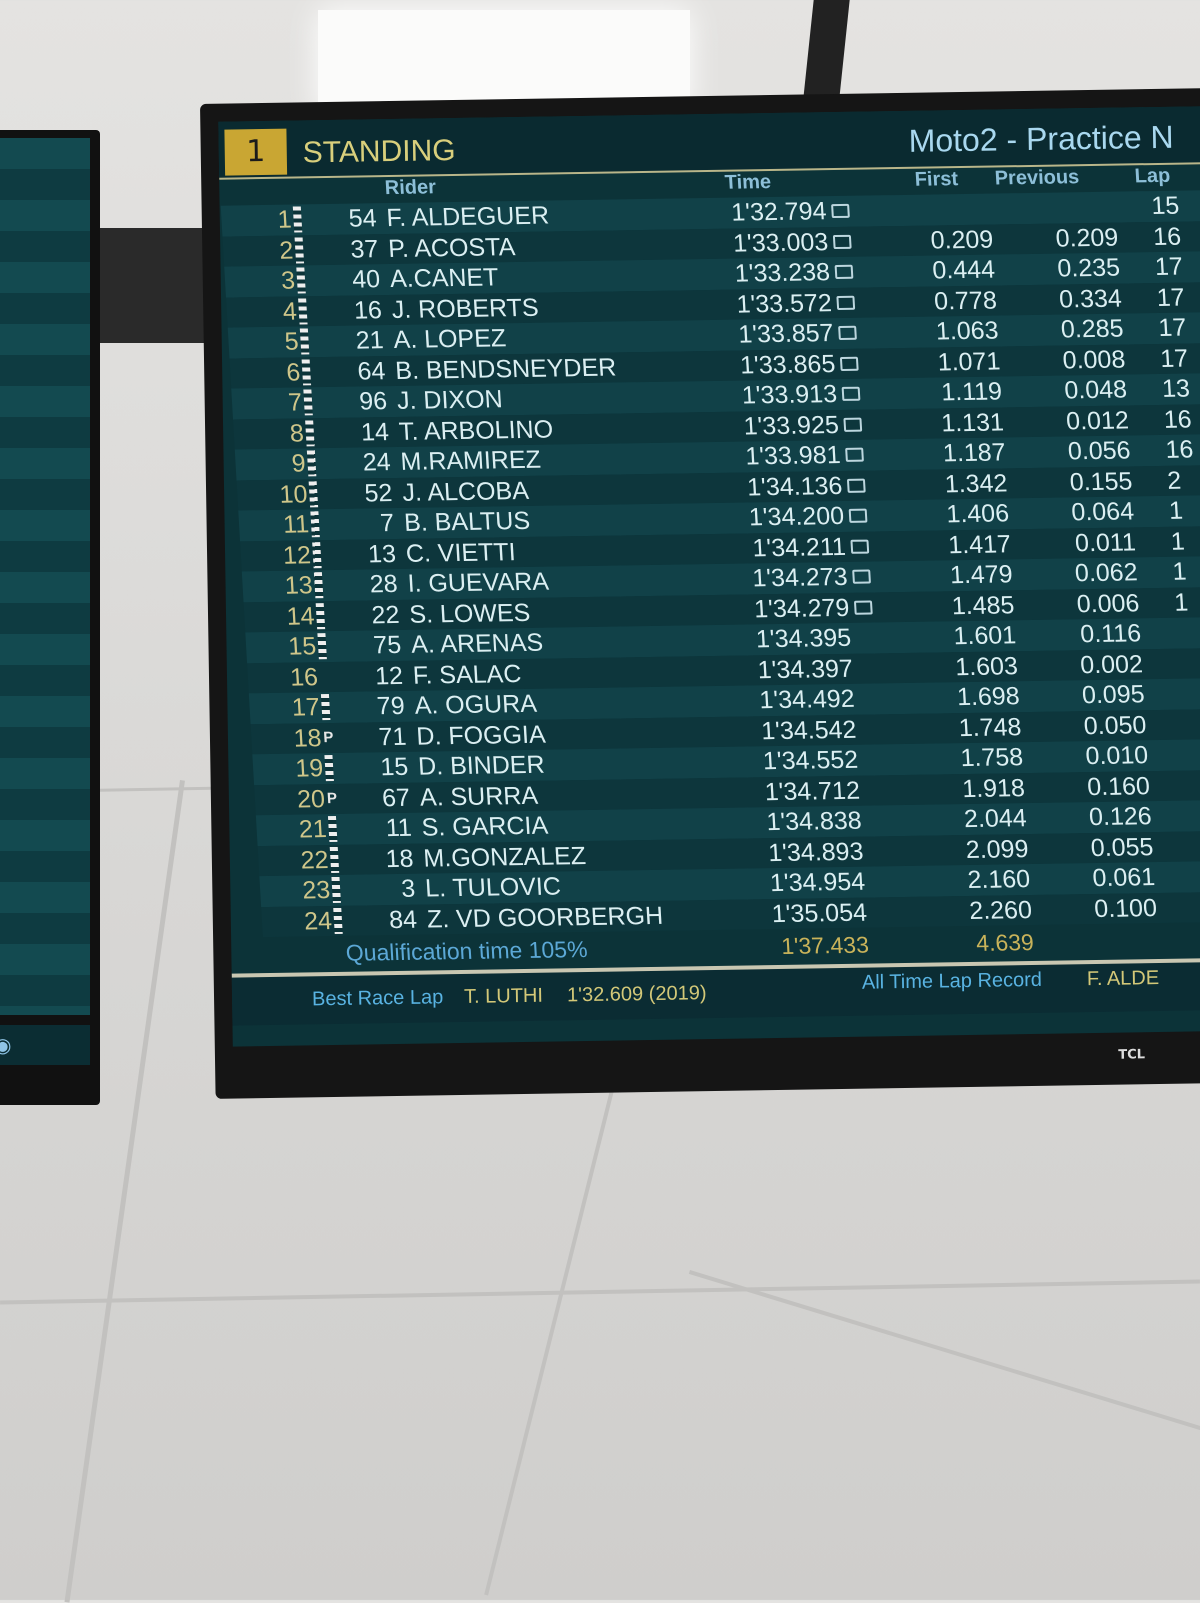 Image resolution: width=1200 pixels, height=1603 pixels. I want to click on rider-name: F. ALDEGUER, so click(467, 217).